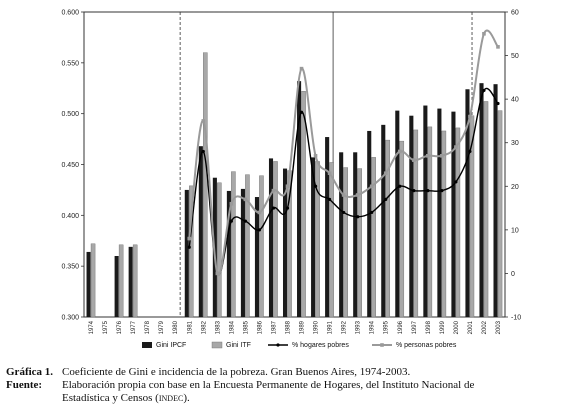 This screenshot has width=579, height=420. What do you see at coordinates (24, 385) in the screenshot?
I see `caption-source-label: Fuente:` at bounding box center [24, 385].